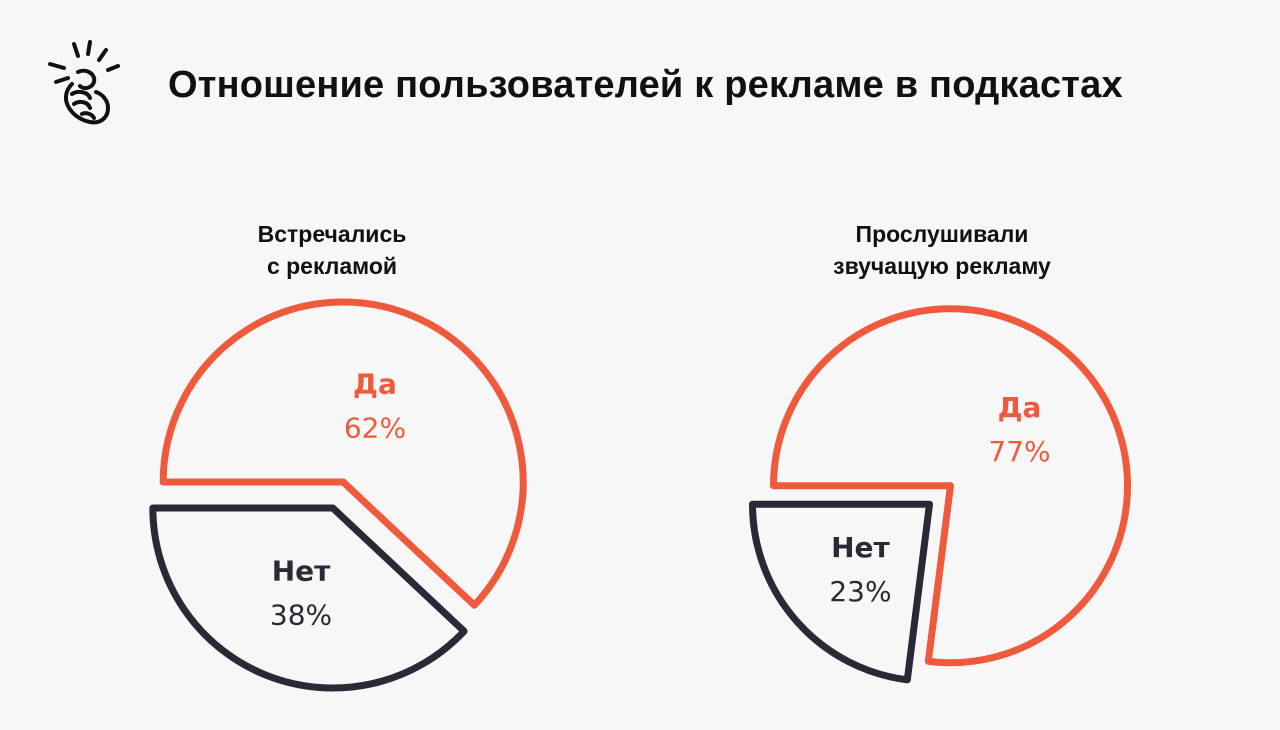 This screenshot has height=730, width=1280. What do you see at coordinates (942, 266) in the screenshot?
I see `chart-title-line: звучащую рекламу` at bounding box center [942, 266].